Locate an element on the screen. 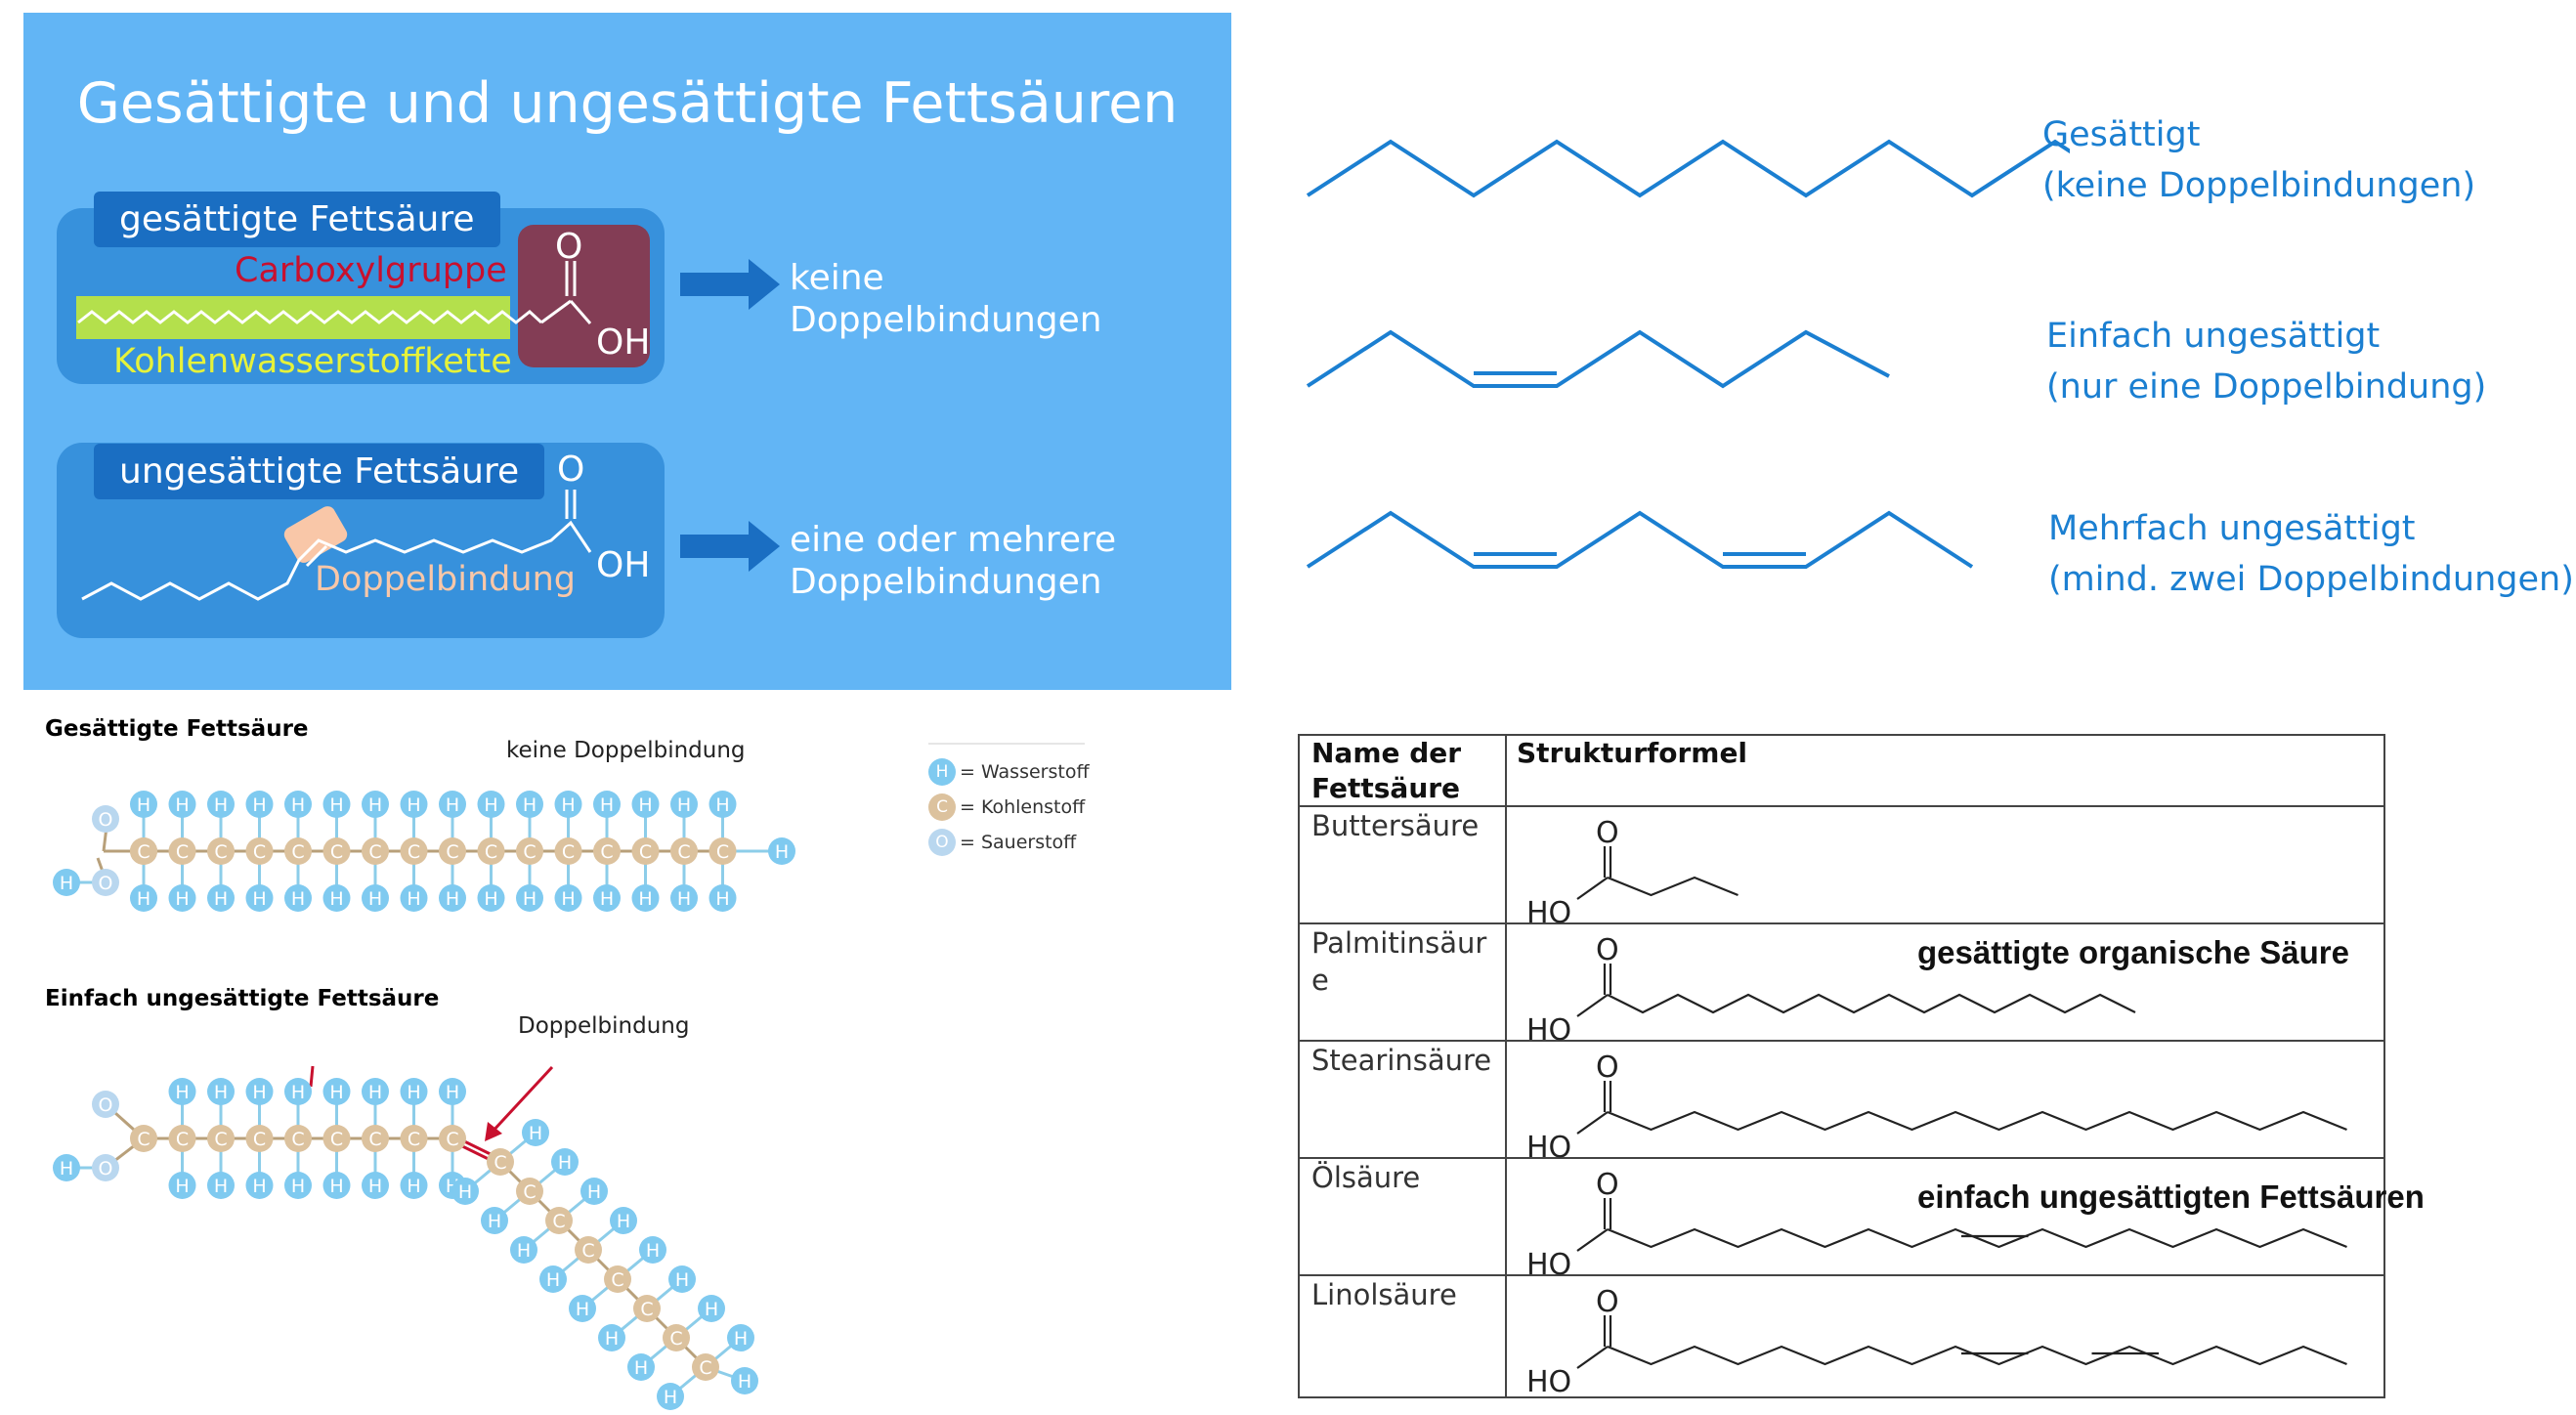 The width and height of the screenshot is (2576, 1415). hydroxyl-label: OH is located at coordinates (623, 342).